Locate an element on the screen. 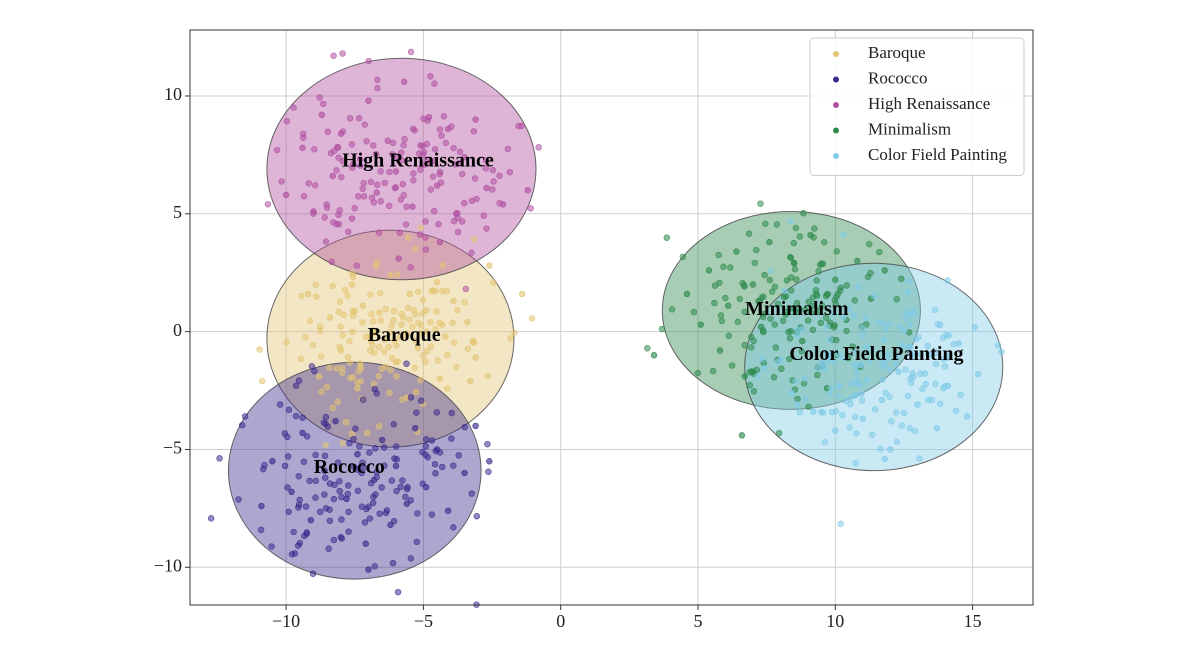 This screenshot has width=1200, height=670. cluster-label-color-field-painting: Color Field Painting is located at coordinates (876, 354).